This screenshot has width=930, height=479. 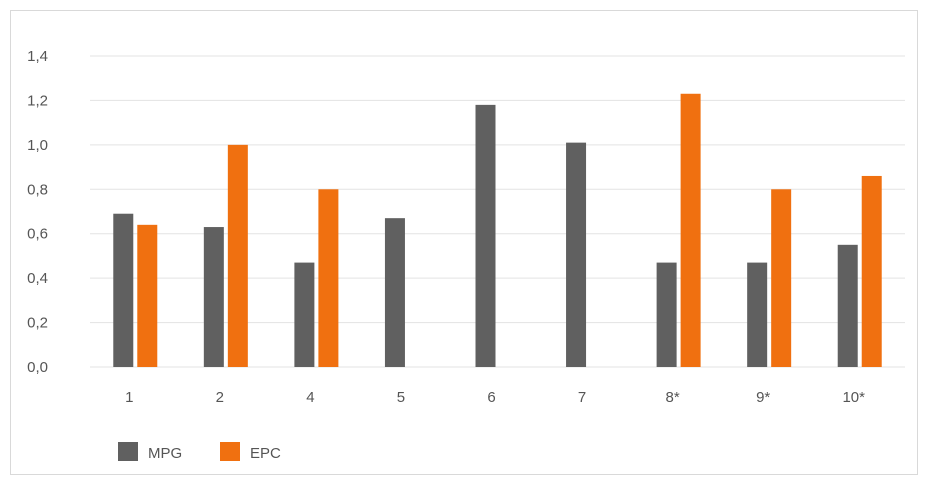 What do you see at coordinates (781, 278) in the screenshot?
I see `bar-epc-9star` at bounding box center [781, 278].